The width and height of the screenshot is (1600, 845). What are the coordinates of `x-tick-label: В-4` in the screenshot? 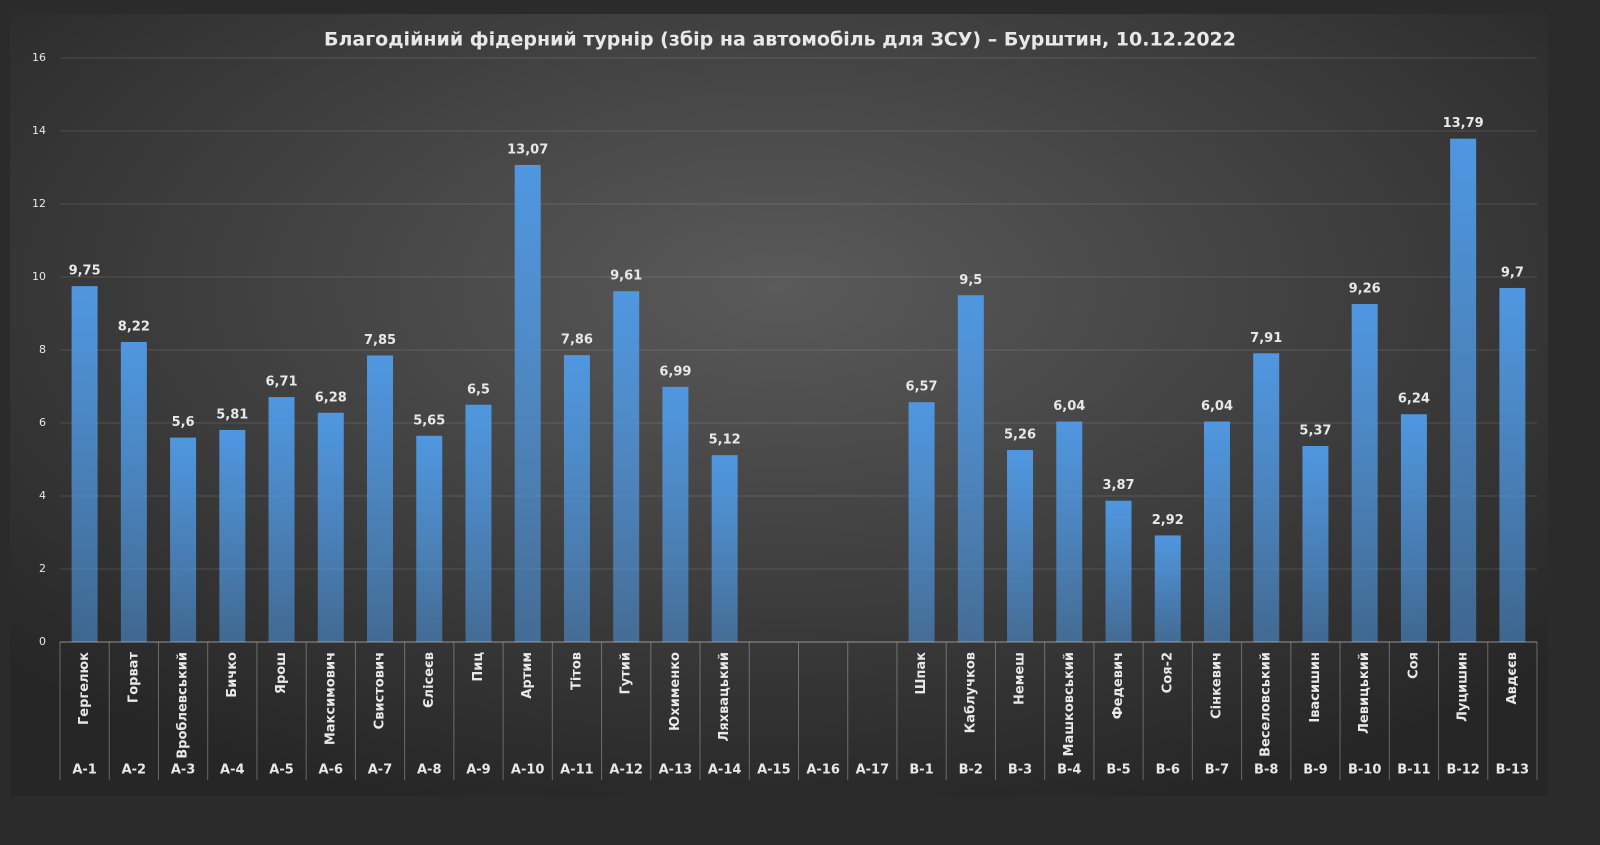 It's located at (1069, 770).